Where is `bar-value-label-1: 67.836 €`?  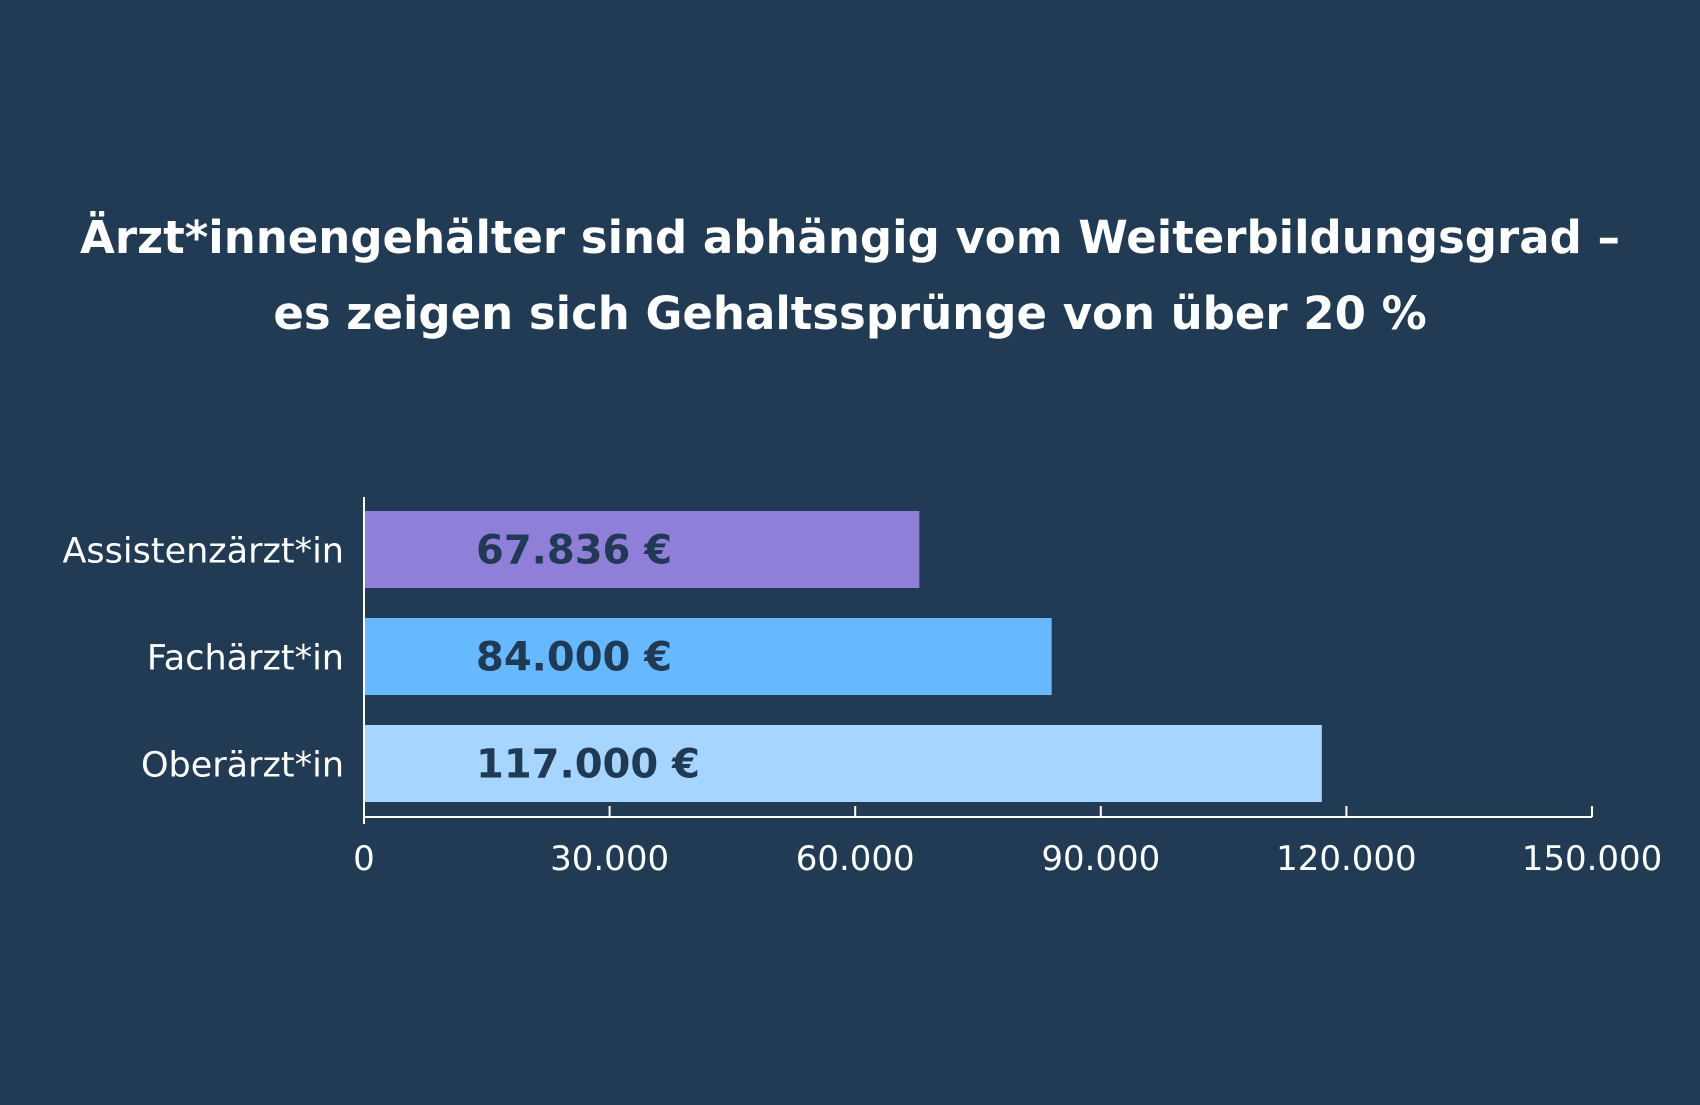
bar-value-label-1: 67.836 € is located at coordinates (574, 551).